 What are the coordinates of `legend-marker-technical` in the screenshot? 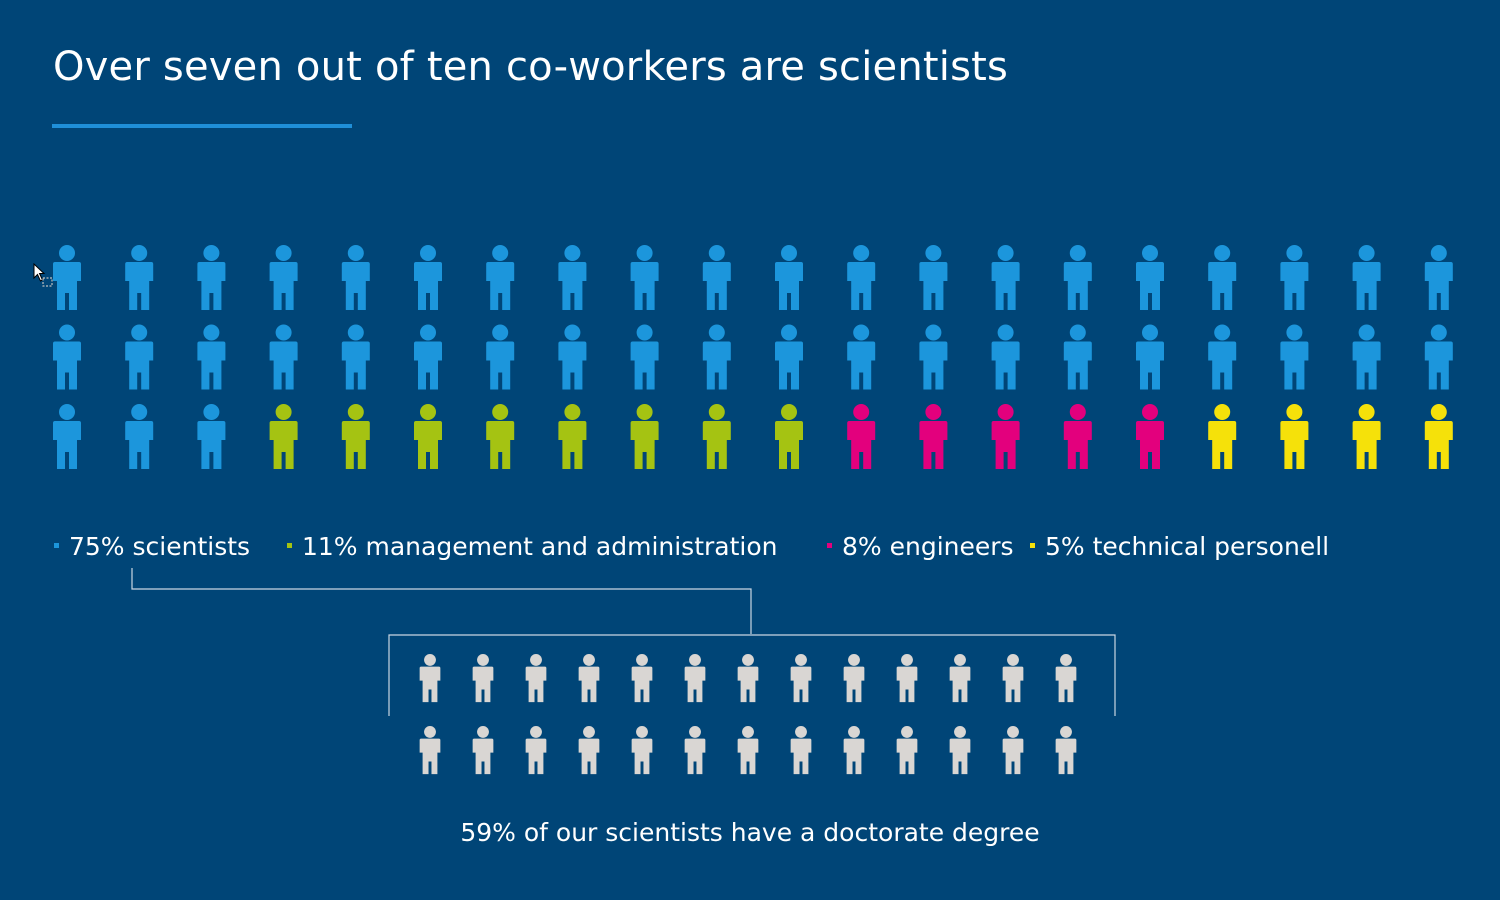 It's located at (1032, 545).